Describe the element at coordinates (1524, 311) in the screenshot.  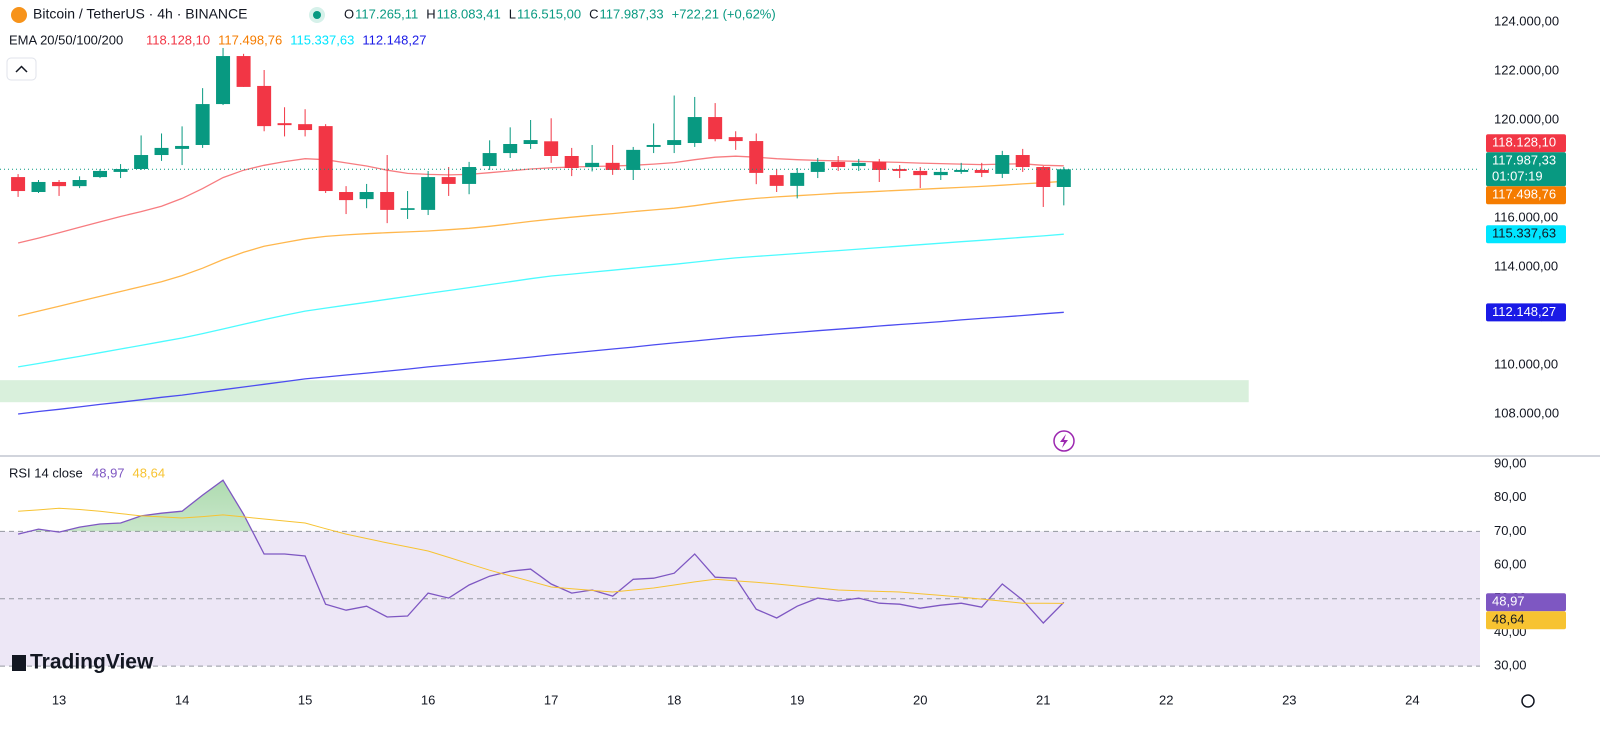
I see `badge-label: 112.148,27` at that location.